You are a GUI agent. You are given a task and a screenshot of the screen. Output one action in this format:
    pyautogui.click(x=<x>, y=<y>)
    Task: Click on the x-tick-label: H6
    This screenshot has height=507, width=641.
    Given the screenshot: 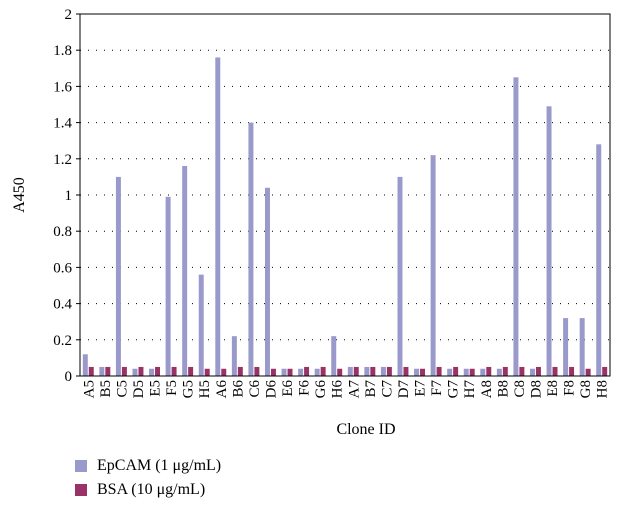 What is the action you would take?
    pyautogui.click(x=338, y=389)
    